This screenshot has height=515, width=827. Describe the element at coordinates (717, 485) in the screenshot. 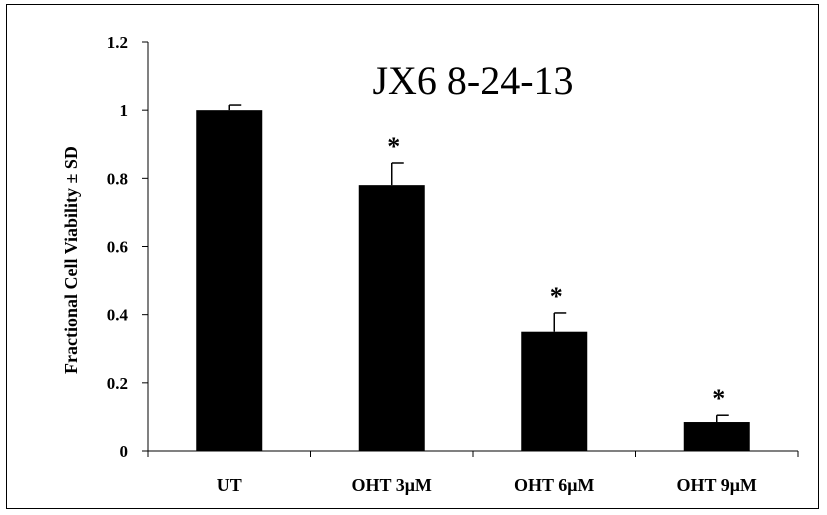

I see `x-tick-label: OHT 9μM` at that location.